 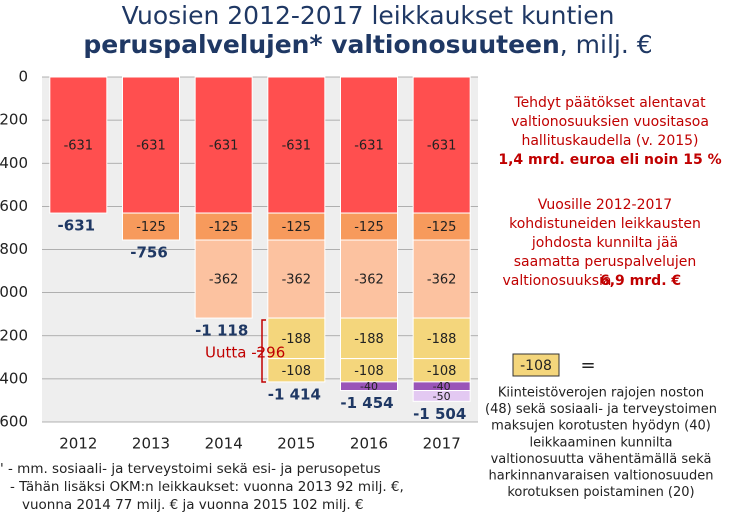 I want to click on total-label: -1 504, so click(x=439, y=414).